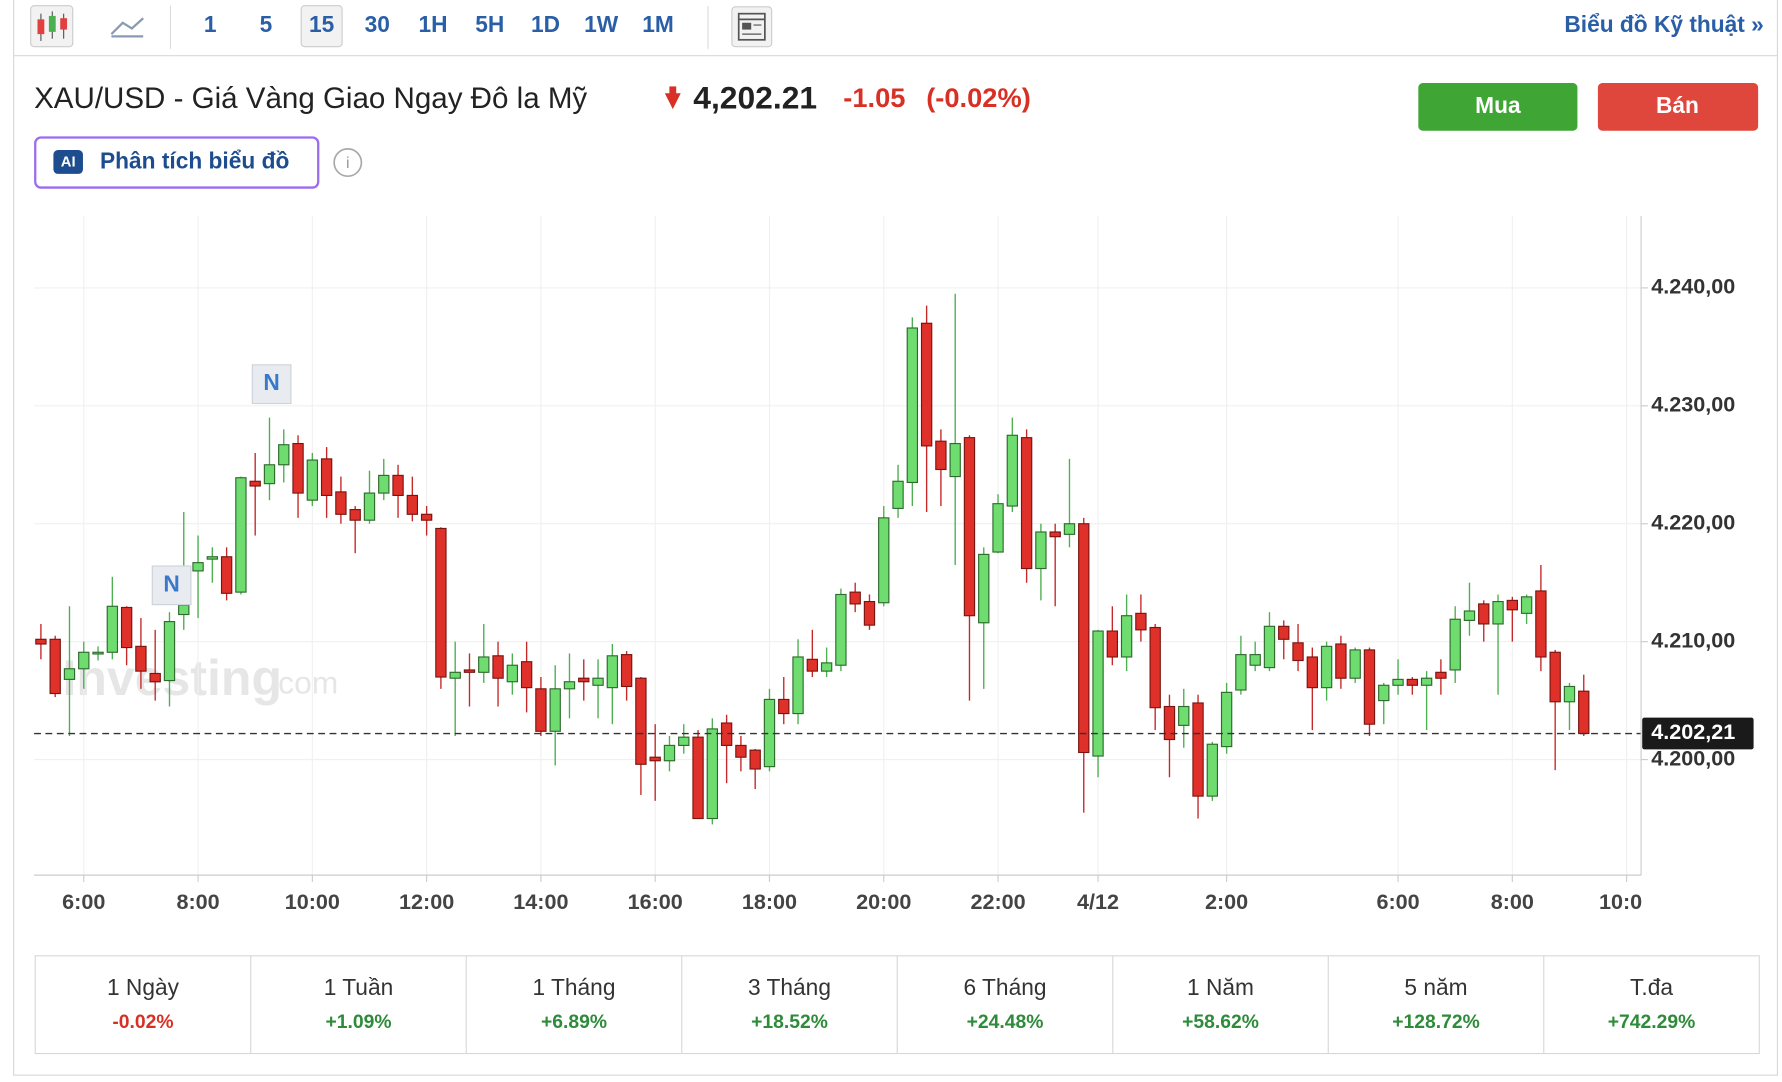 The width and height of the screenshot is (1782, 1082). I want to click on buy-label: Mua, so click(1498, 105).